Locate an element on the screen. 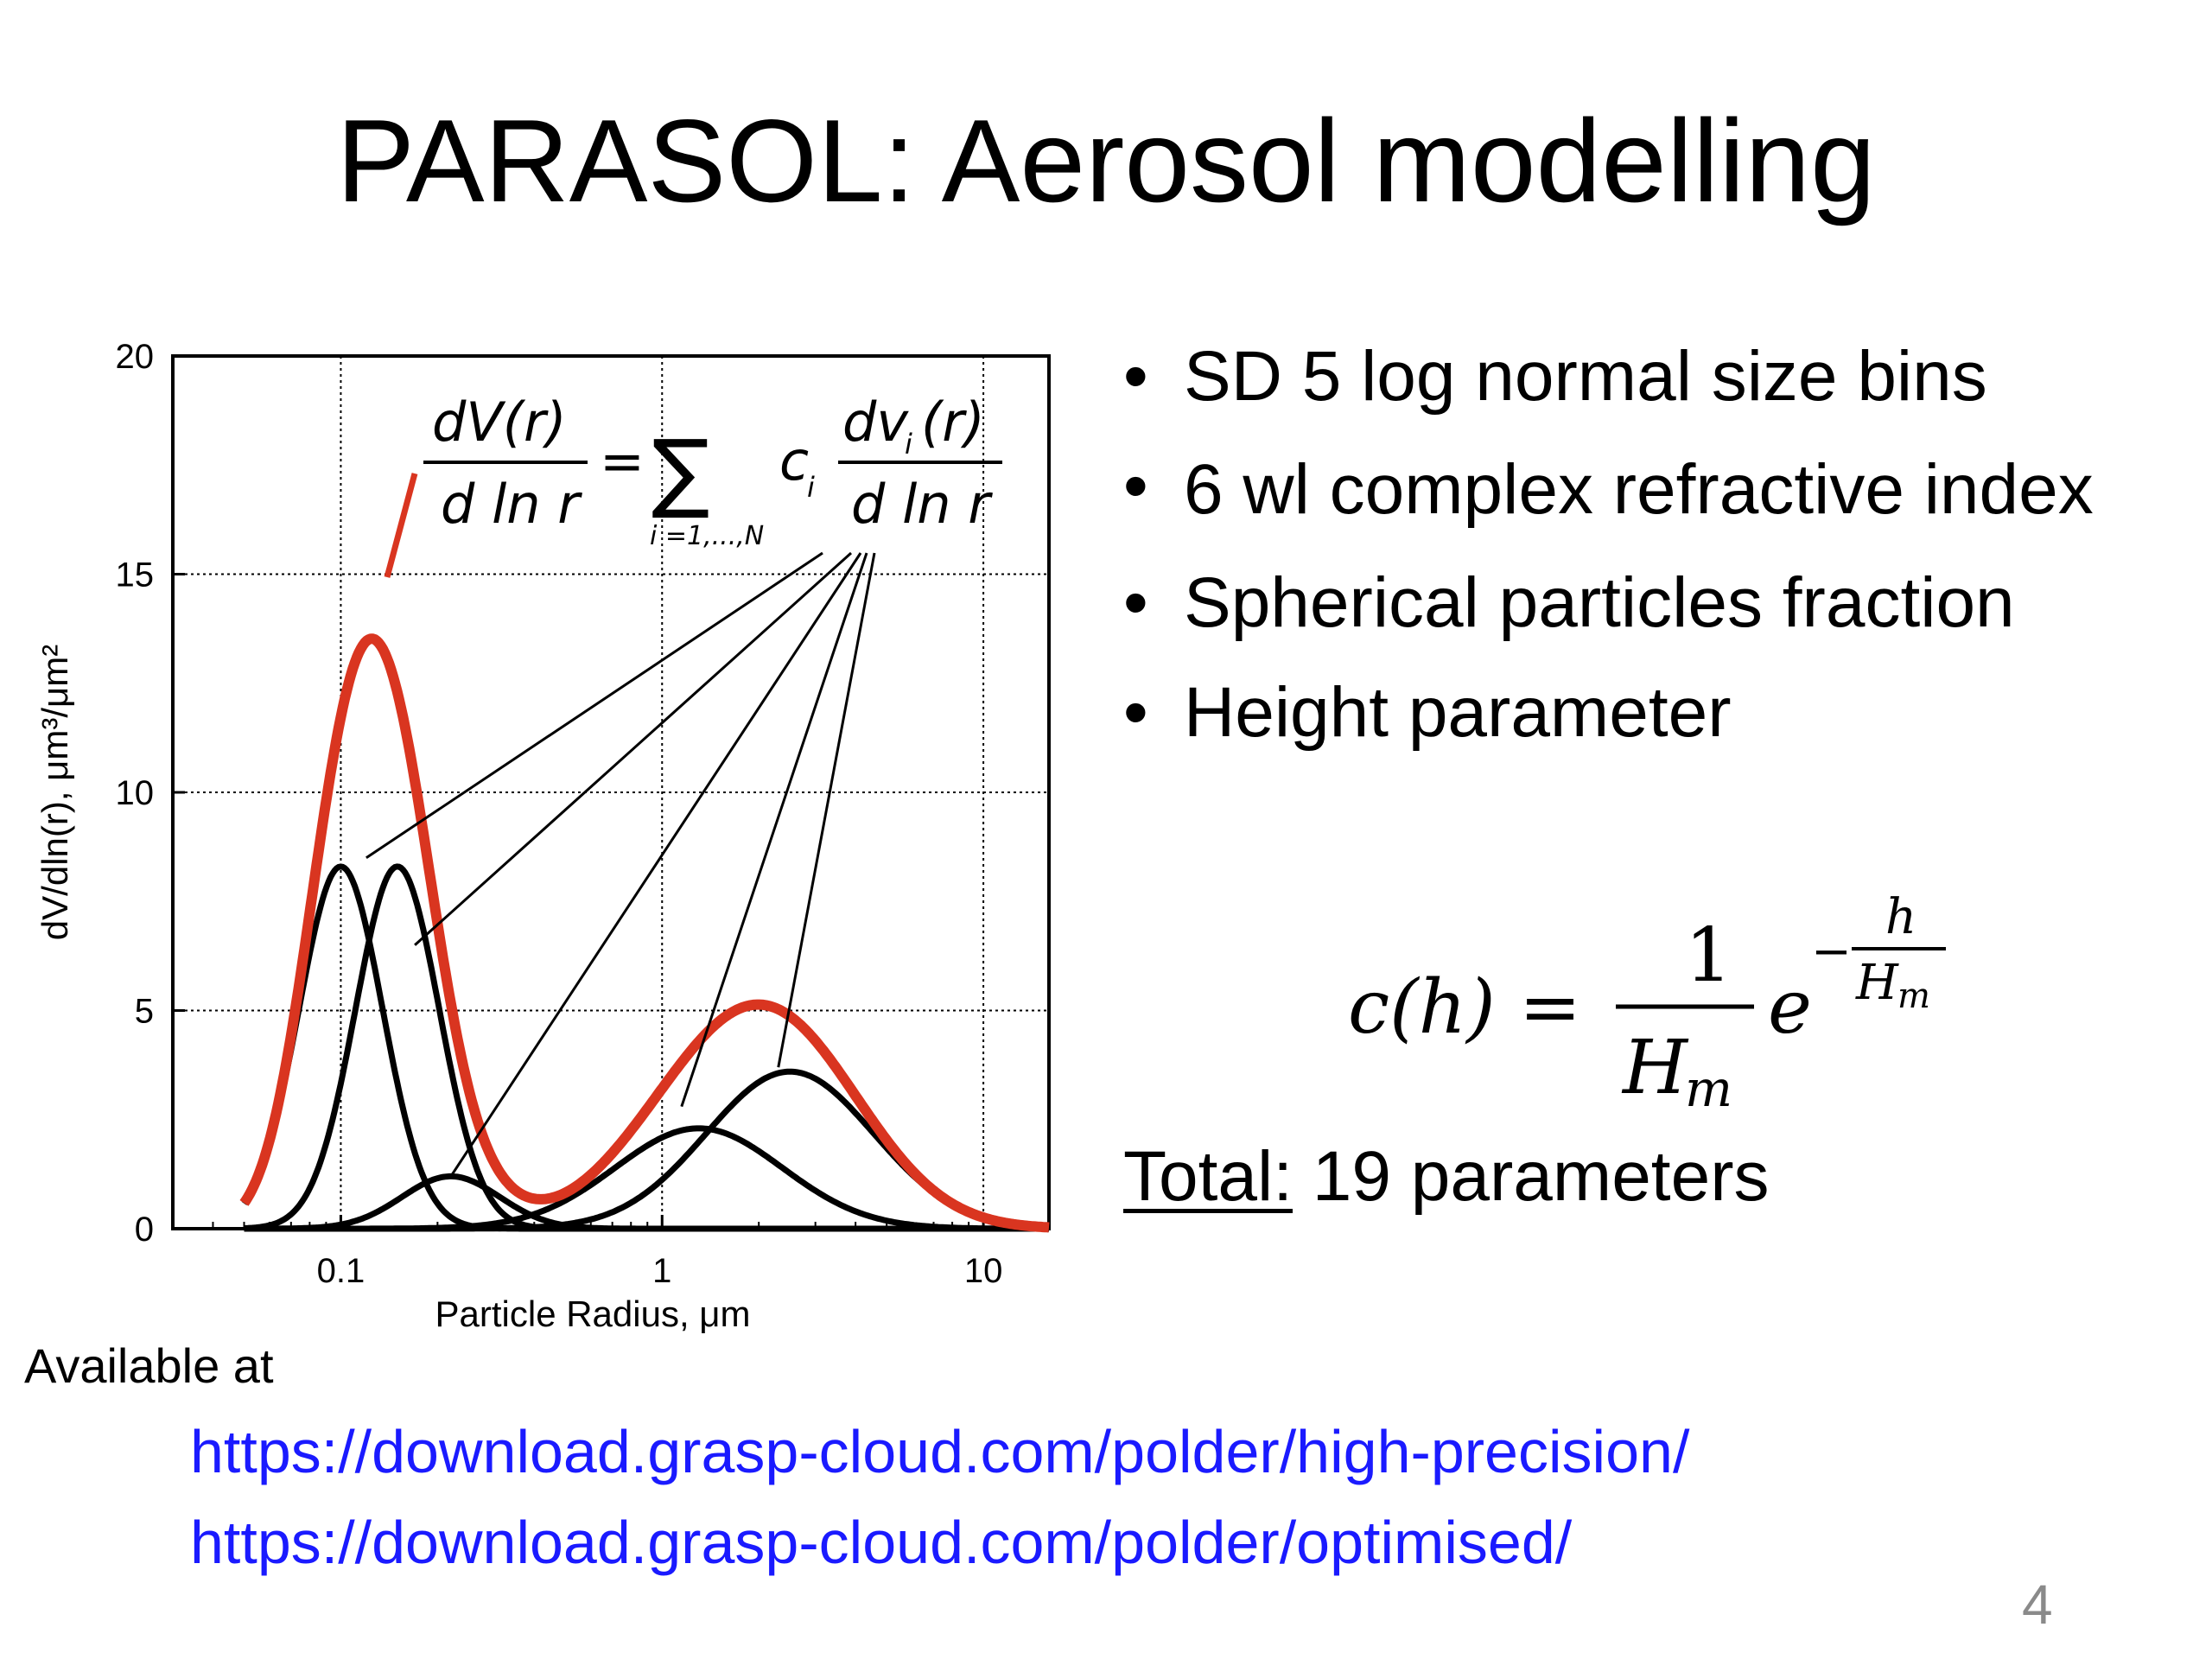 This screenshot has height=1659, width=2212. eq-rhs-numerator-tail: (r) is located at coordinates (953, 422).